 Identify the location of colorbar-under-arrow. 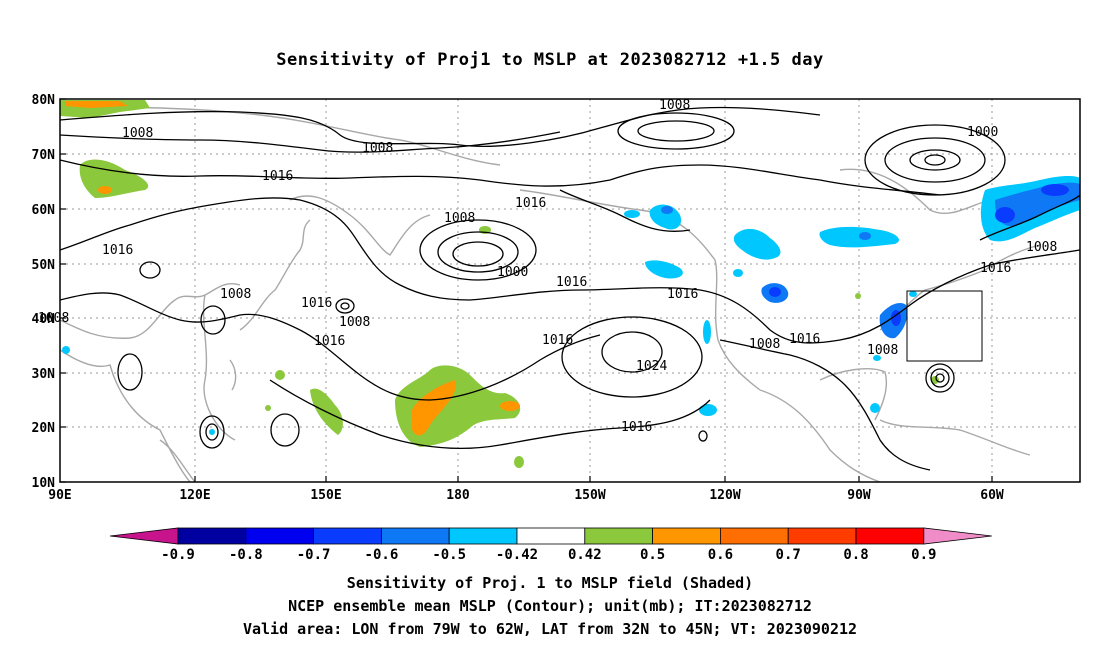
(144, 536).